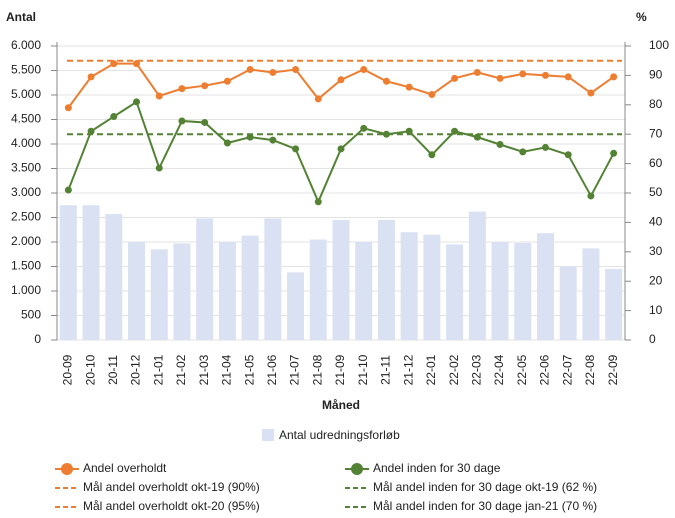  Describe the element at coordinates (386, 370) in the screenshot. I see `x-tick-label: 21-11` at that location.